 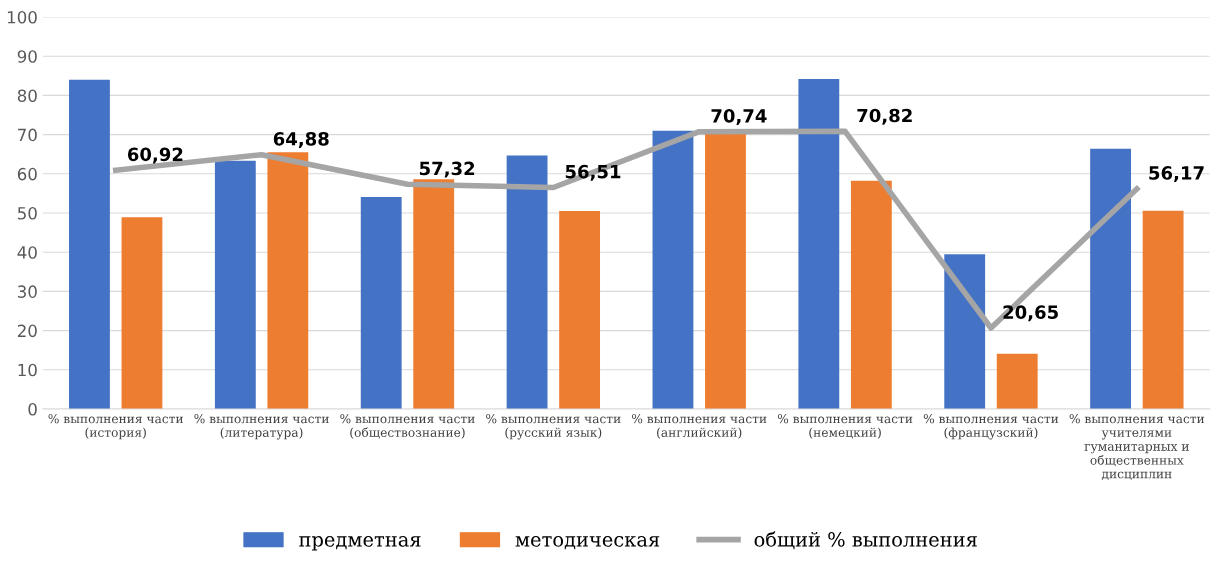 What do you see at coordinates (884, 116) in the screenshot?
I see `data-label: 70,82` at bounding box center [884, 116].